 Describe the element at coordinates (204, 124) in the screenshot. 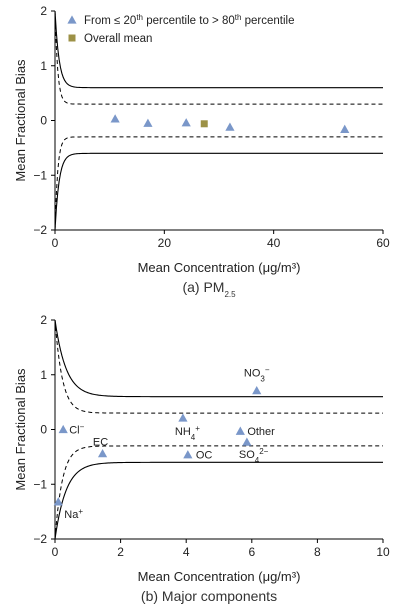

I see `data-point-square` at that location.